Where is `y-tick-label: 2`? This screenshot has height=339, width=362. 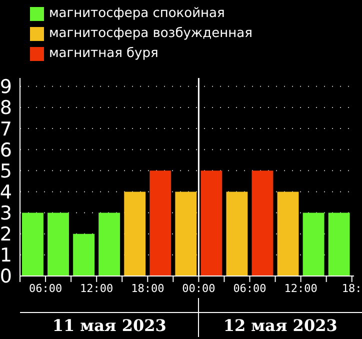 y-tick-label: 2 is located at coordinates (6, 235).